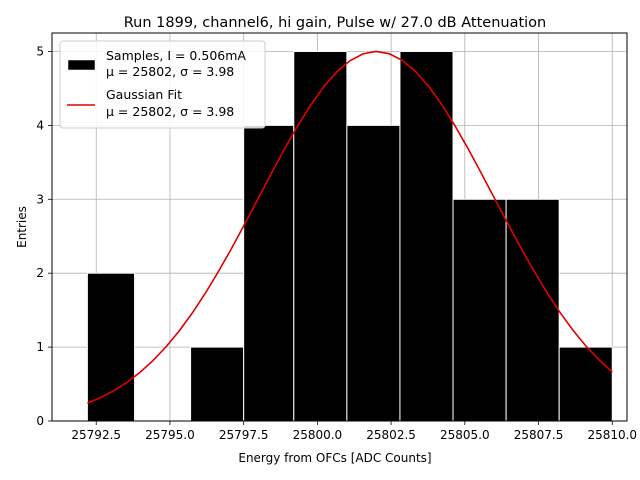  What do you see at coordinates (612, 435) in the screenshot?
I see `x-tick-label: 25810.0` at bounding box center [612, 435].